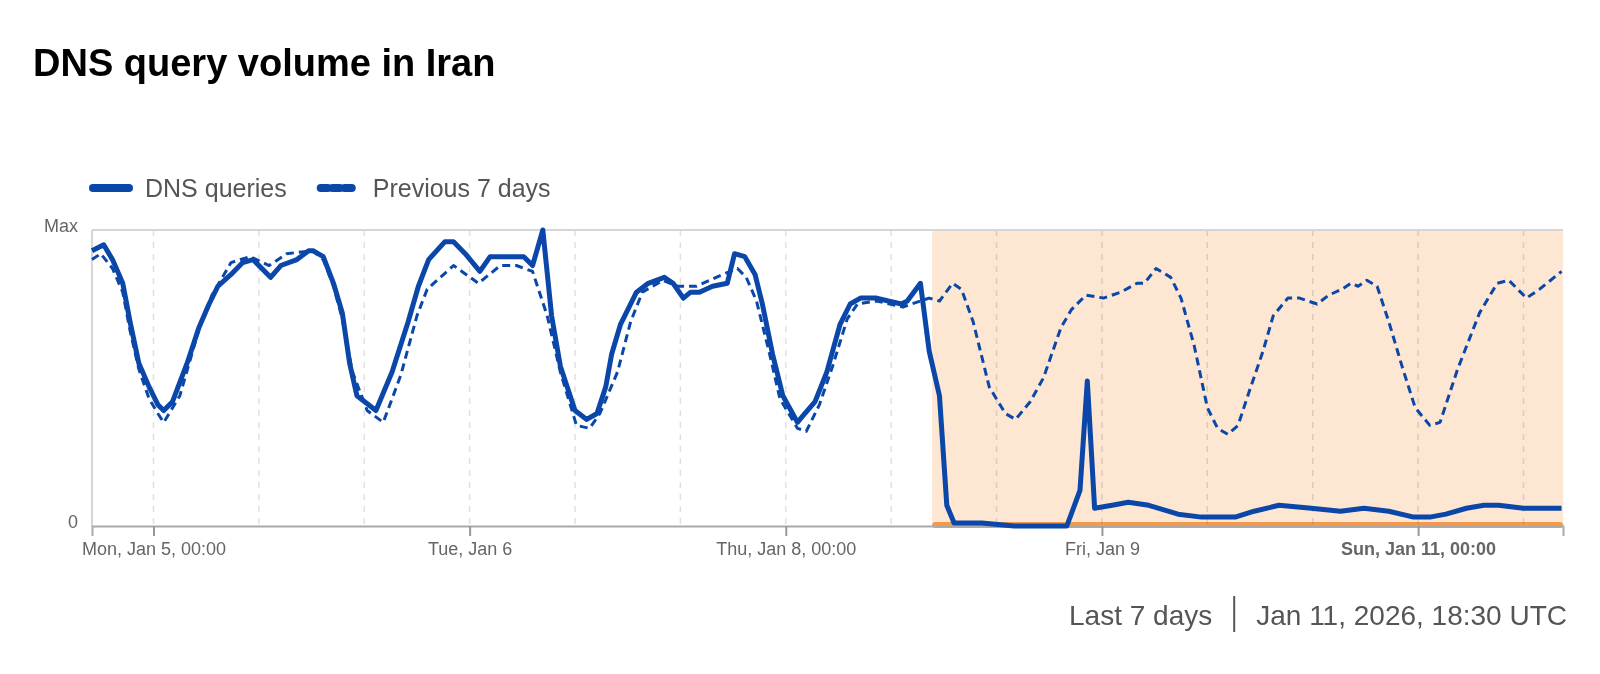 Image resolution: width=1600 pixels, height=674 pixels. What do you see at coordinates (1102, 548) in the screenshot?
I see `x-tick-label: Fri, Jan 9` at bounding box center [1102, 548].